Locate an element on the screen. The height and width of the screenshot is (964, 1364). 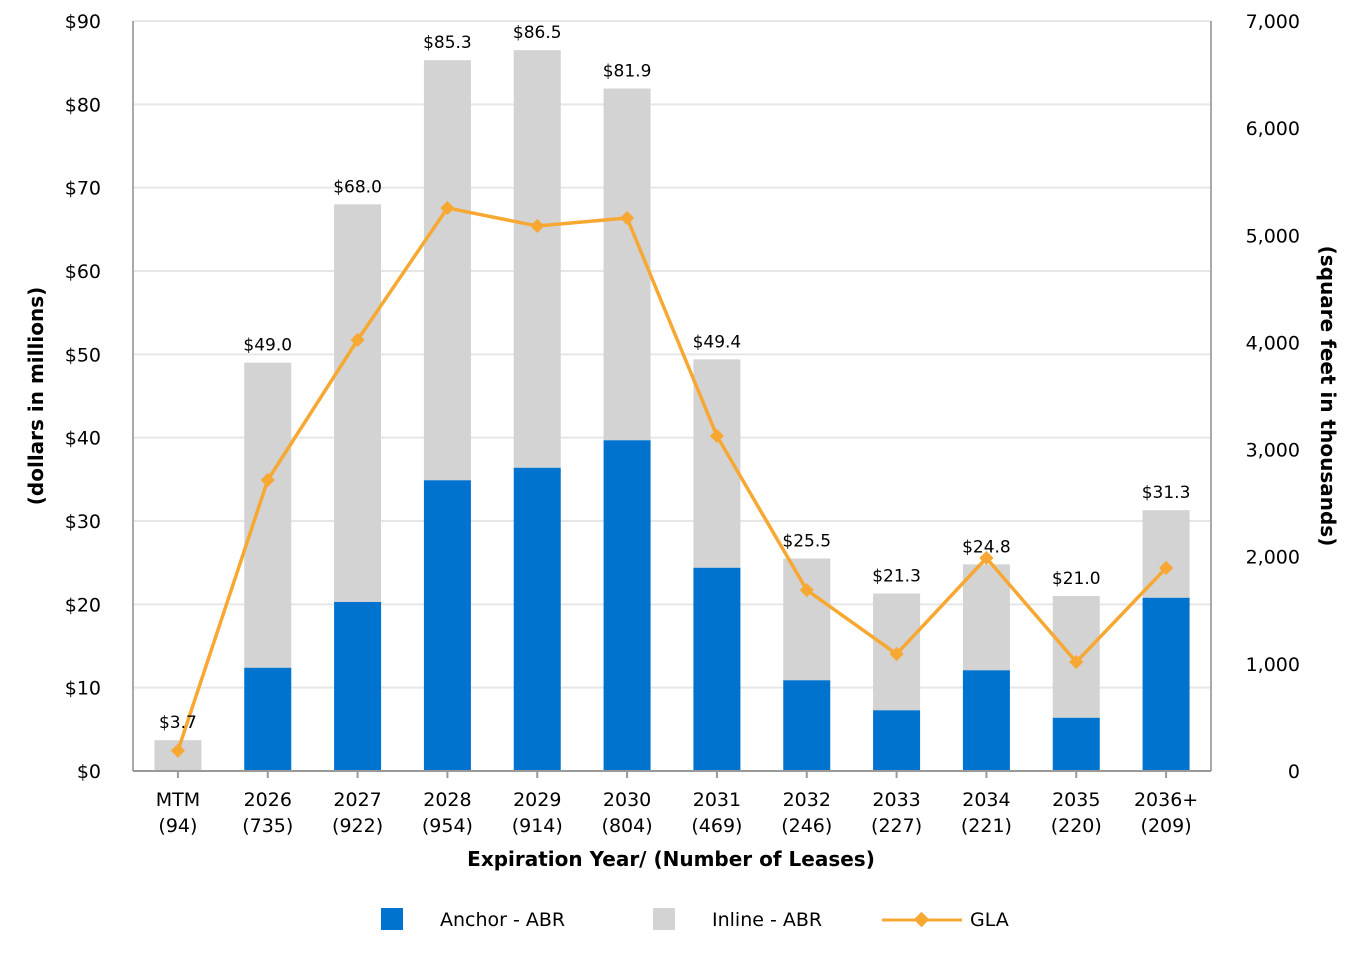
bar-total-label: $49.4 is located at coordinates (717, 342).